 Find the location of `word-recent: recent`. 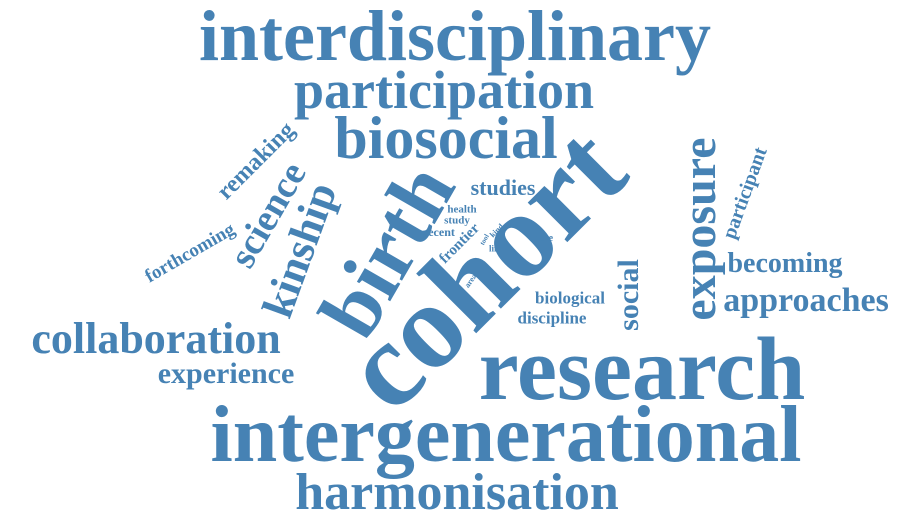

word-recent: recent is located at coordinates (439, 232).